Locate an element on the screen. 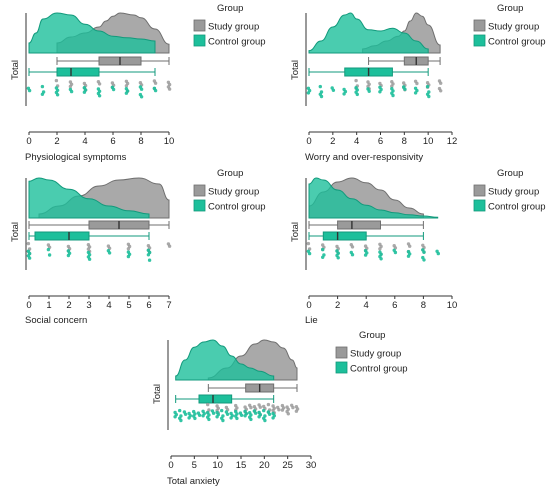 This screenshot has height=491, width=550. x-axis-label: Physiological symptoms is located at coordinates (76, 157).